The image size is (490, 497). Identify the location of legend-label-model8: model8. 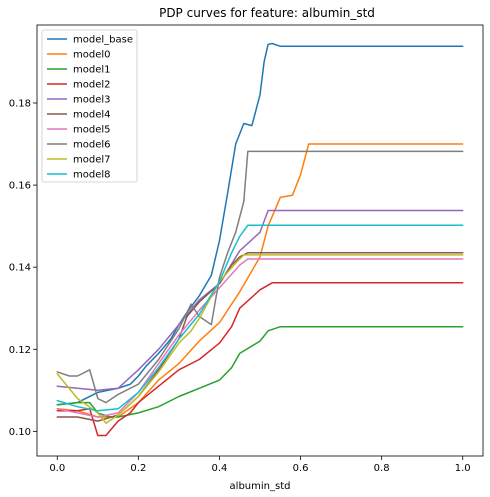
(92, 175).